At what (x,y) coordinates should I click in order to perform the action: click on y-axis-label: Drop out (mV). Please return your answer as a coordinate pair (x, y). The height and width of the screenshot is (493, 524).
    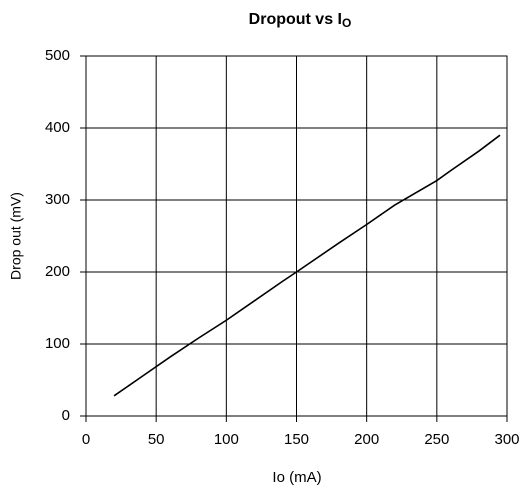
    Looking at the image, I should click on (16, 236).